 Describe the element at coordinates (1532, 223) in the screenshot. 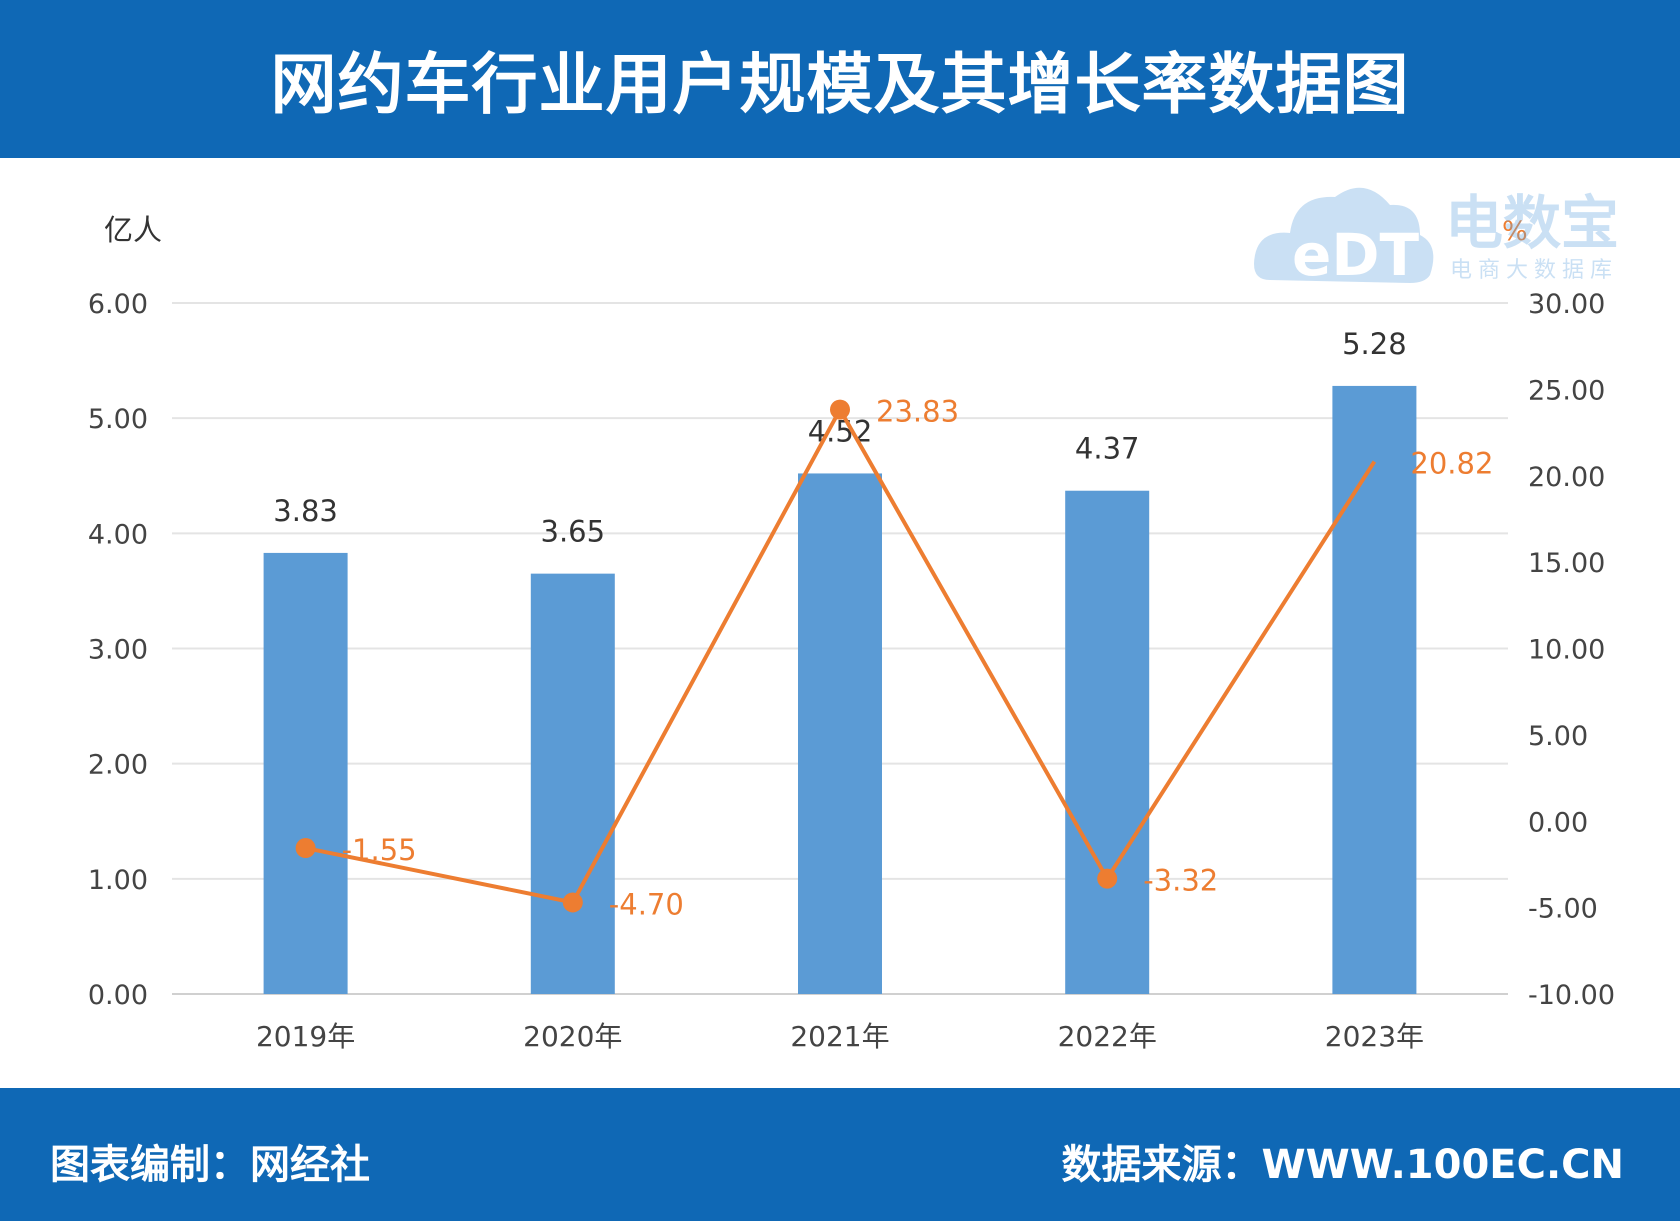

I see `watermark-brand: 电数宝` at that location.